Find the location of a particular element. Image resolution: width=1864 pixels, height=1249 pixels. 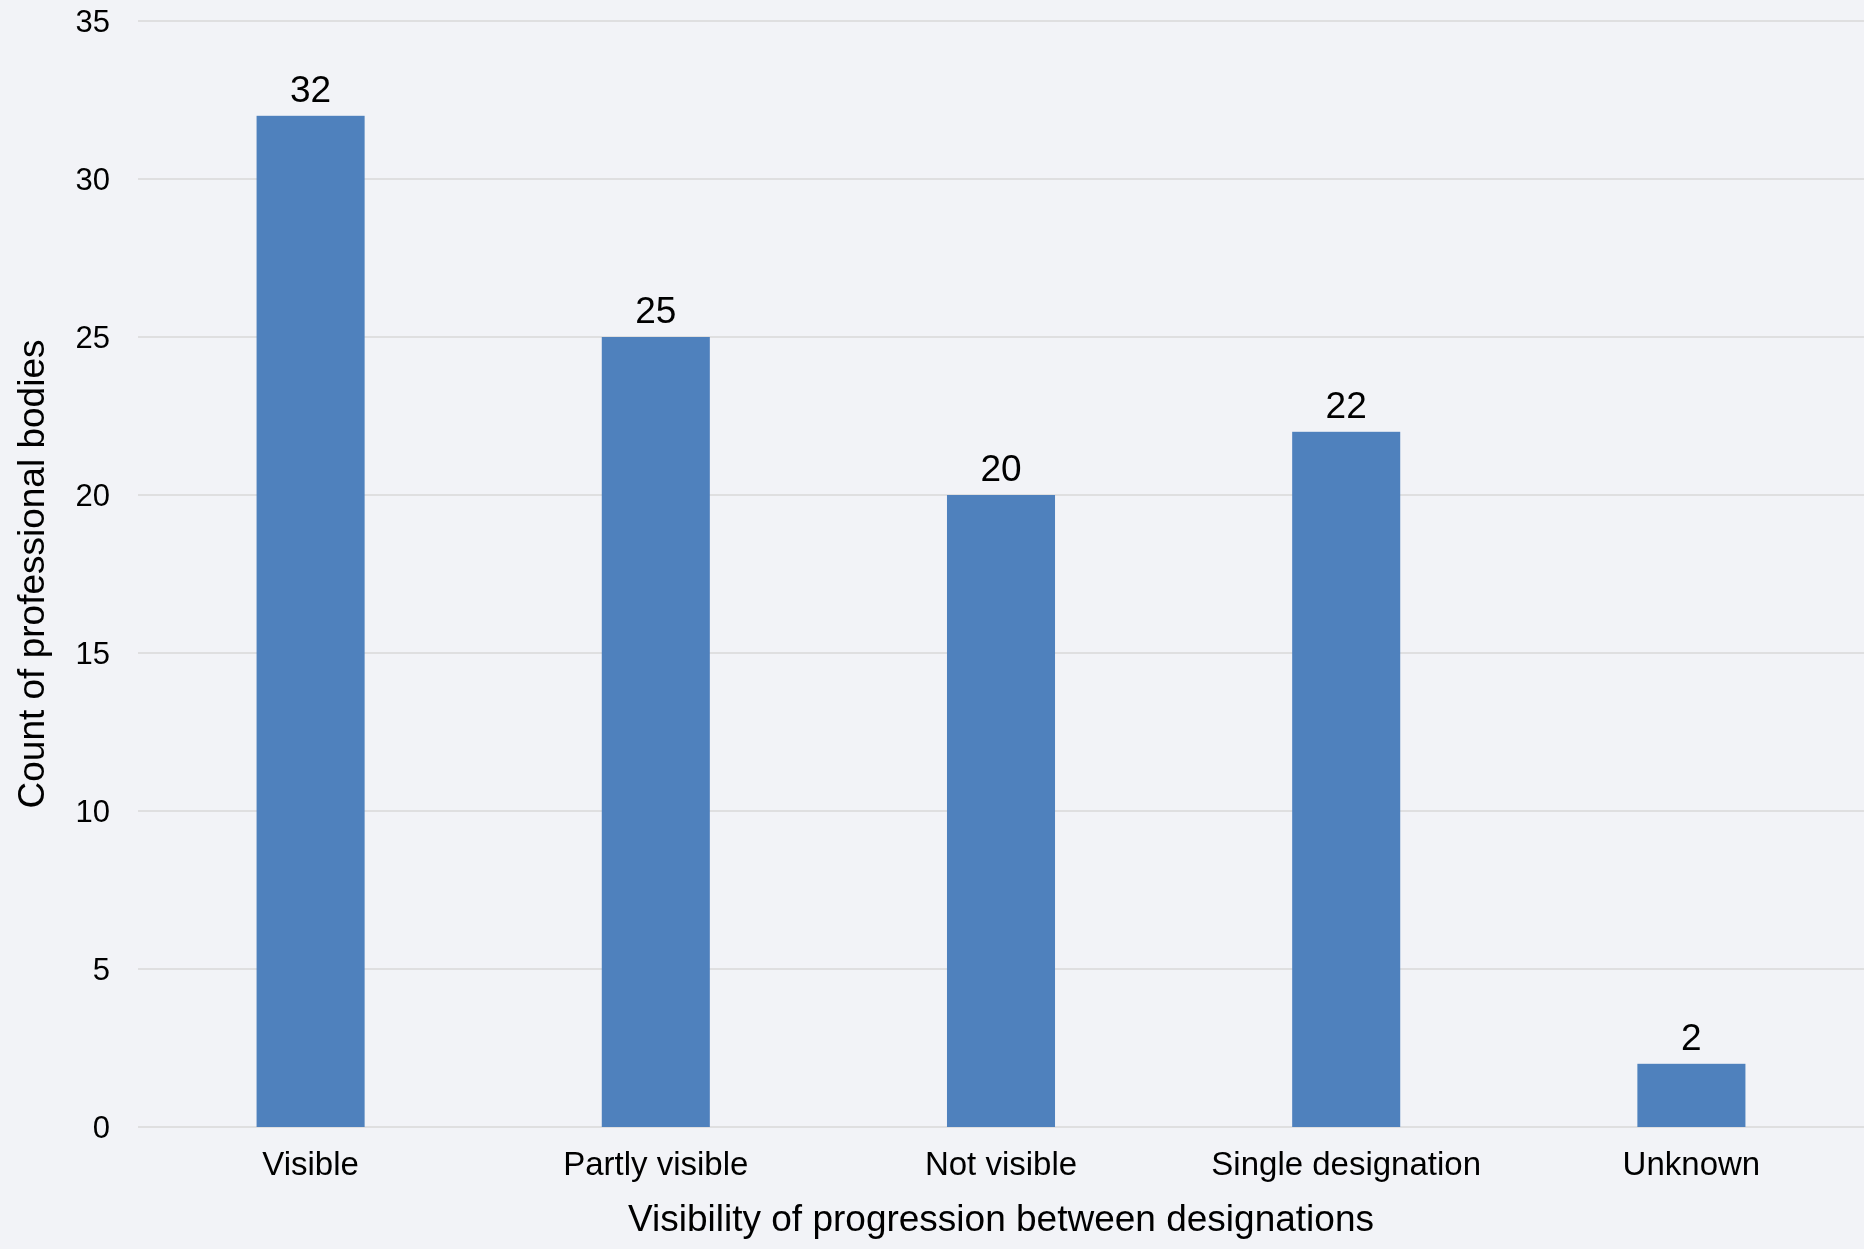

x-tick-label: Single designation is located at coordinates (1346, 1163).